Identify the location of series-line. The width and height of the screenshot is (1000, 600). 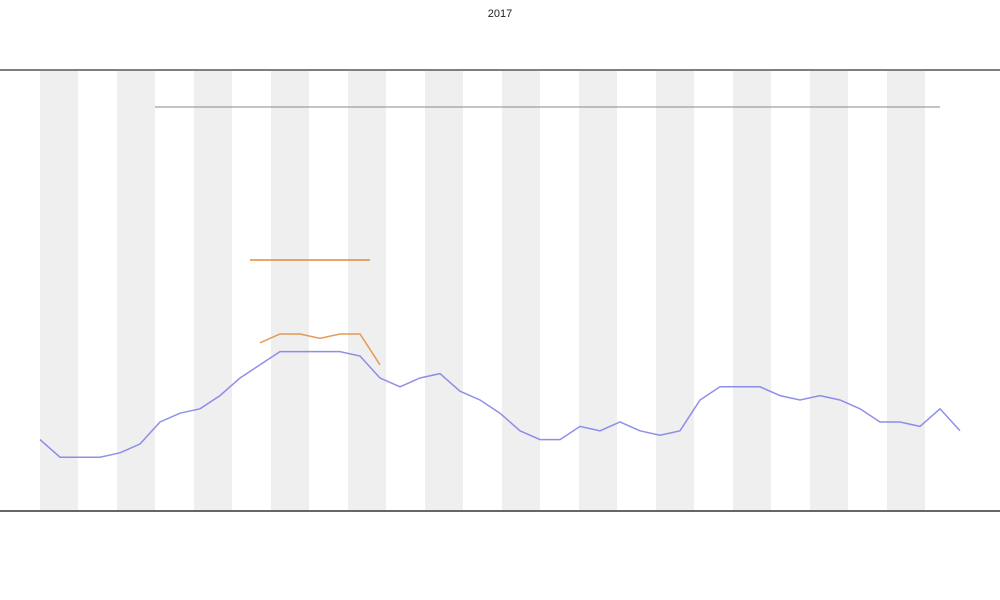
(320, 349).